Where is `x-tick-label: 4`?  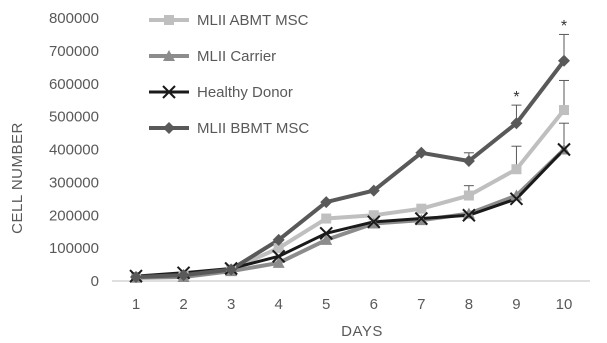 x-tick-label: 4 is located at coordinates (278, 304).